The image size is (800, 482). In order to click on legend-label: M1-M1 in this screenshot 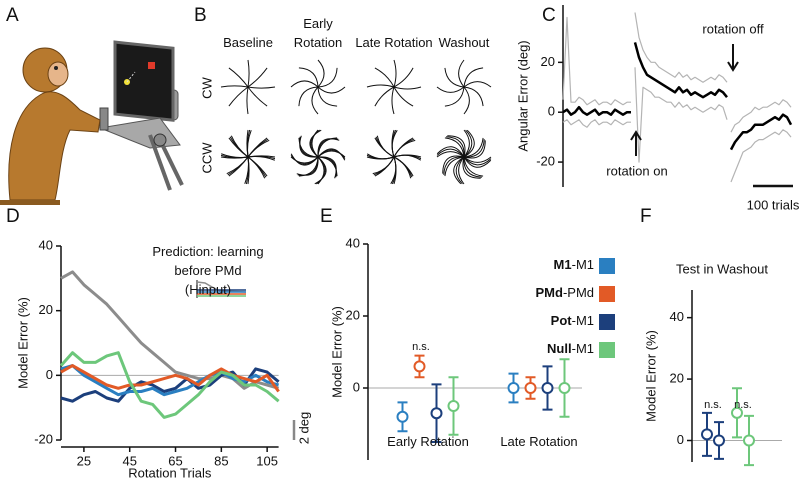, I will do `click(574, 264)`.